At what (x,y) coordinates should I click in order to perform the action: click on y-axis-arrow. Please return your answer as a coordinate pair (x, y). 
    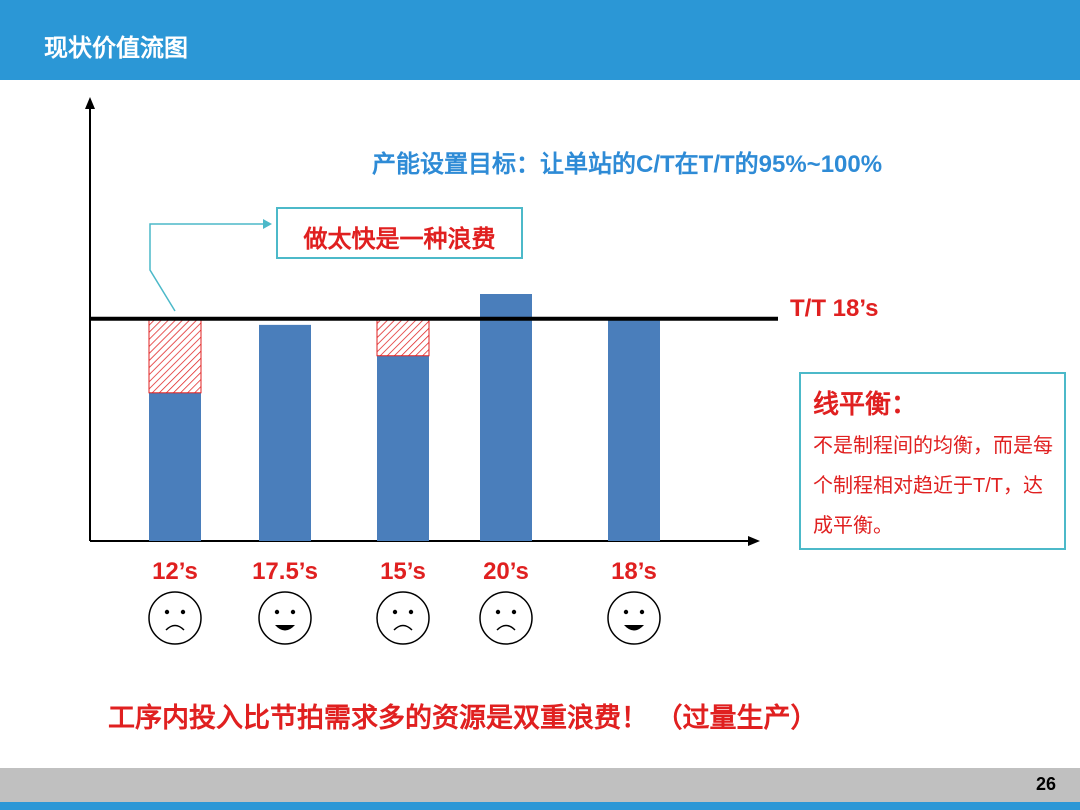
    Looking at the image, I should click on (90, 103).